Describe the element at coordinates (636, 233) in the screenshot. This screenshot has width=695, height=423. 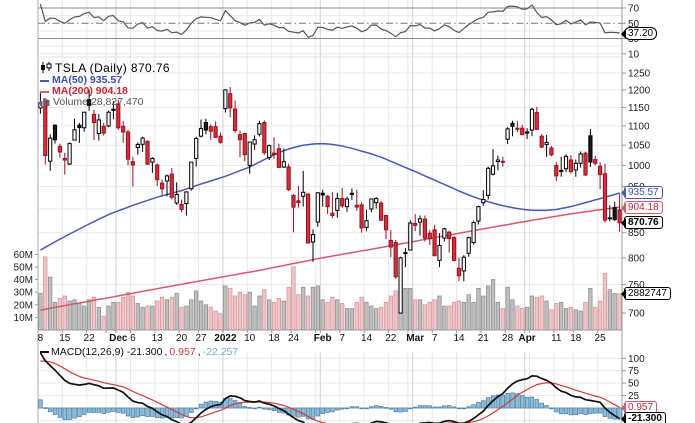
I see `svg-text: 850` at that location.